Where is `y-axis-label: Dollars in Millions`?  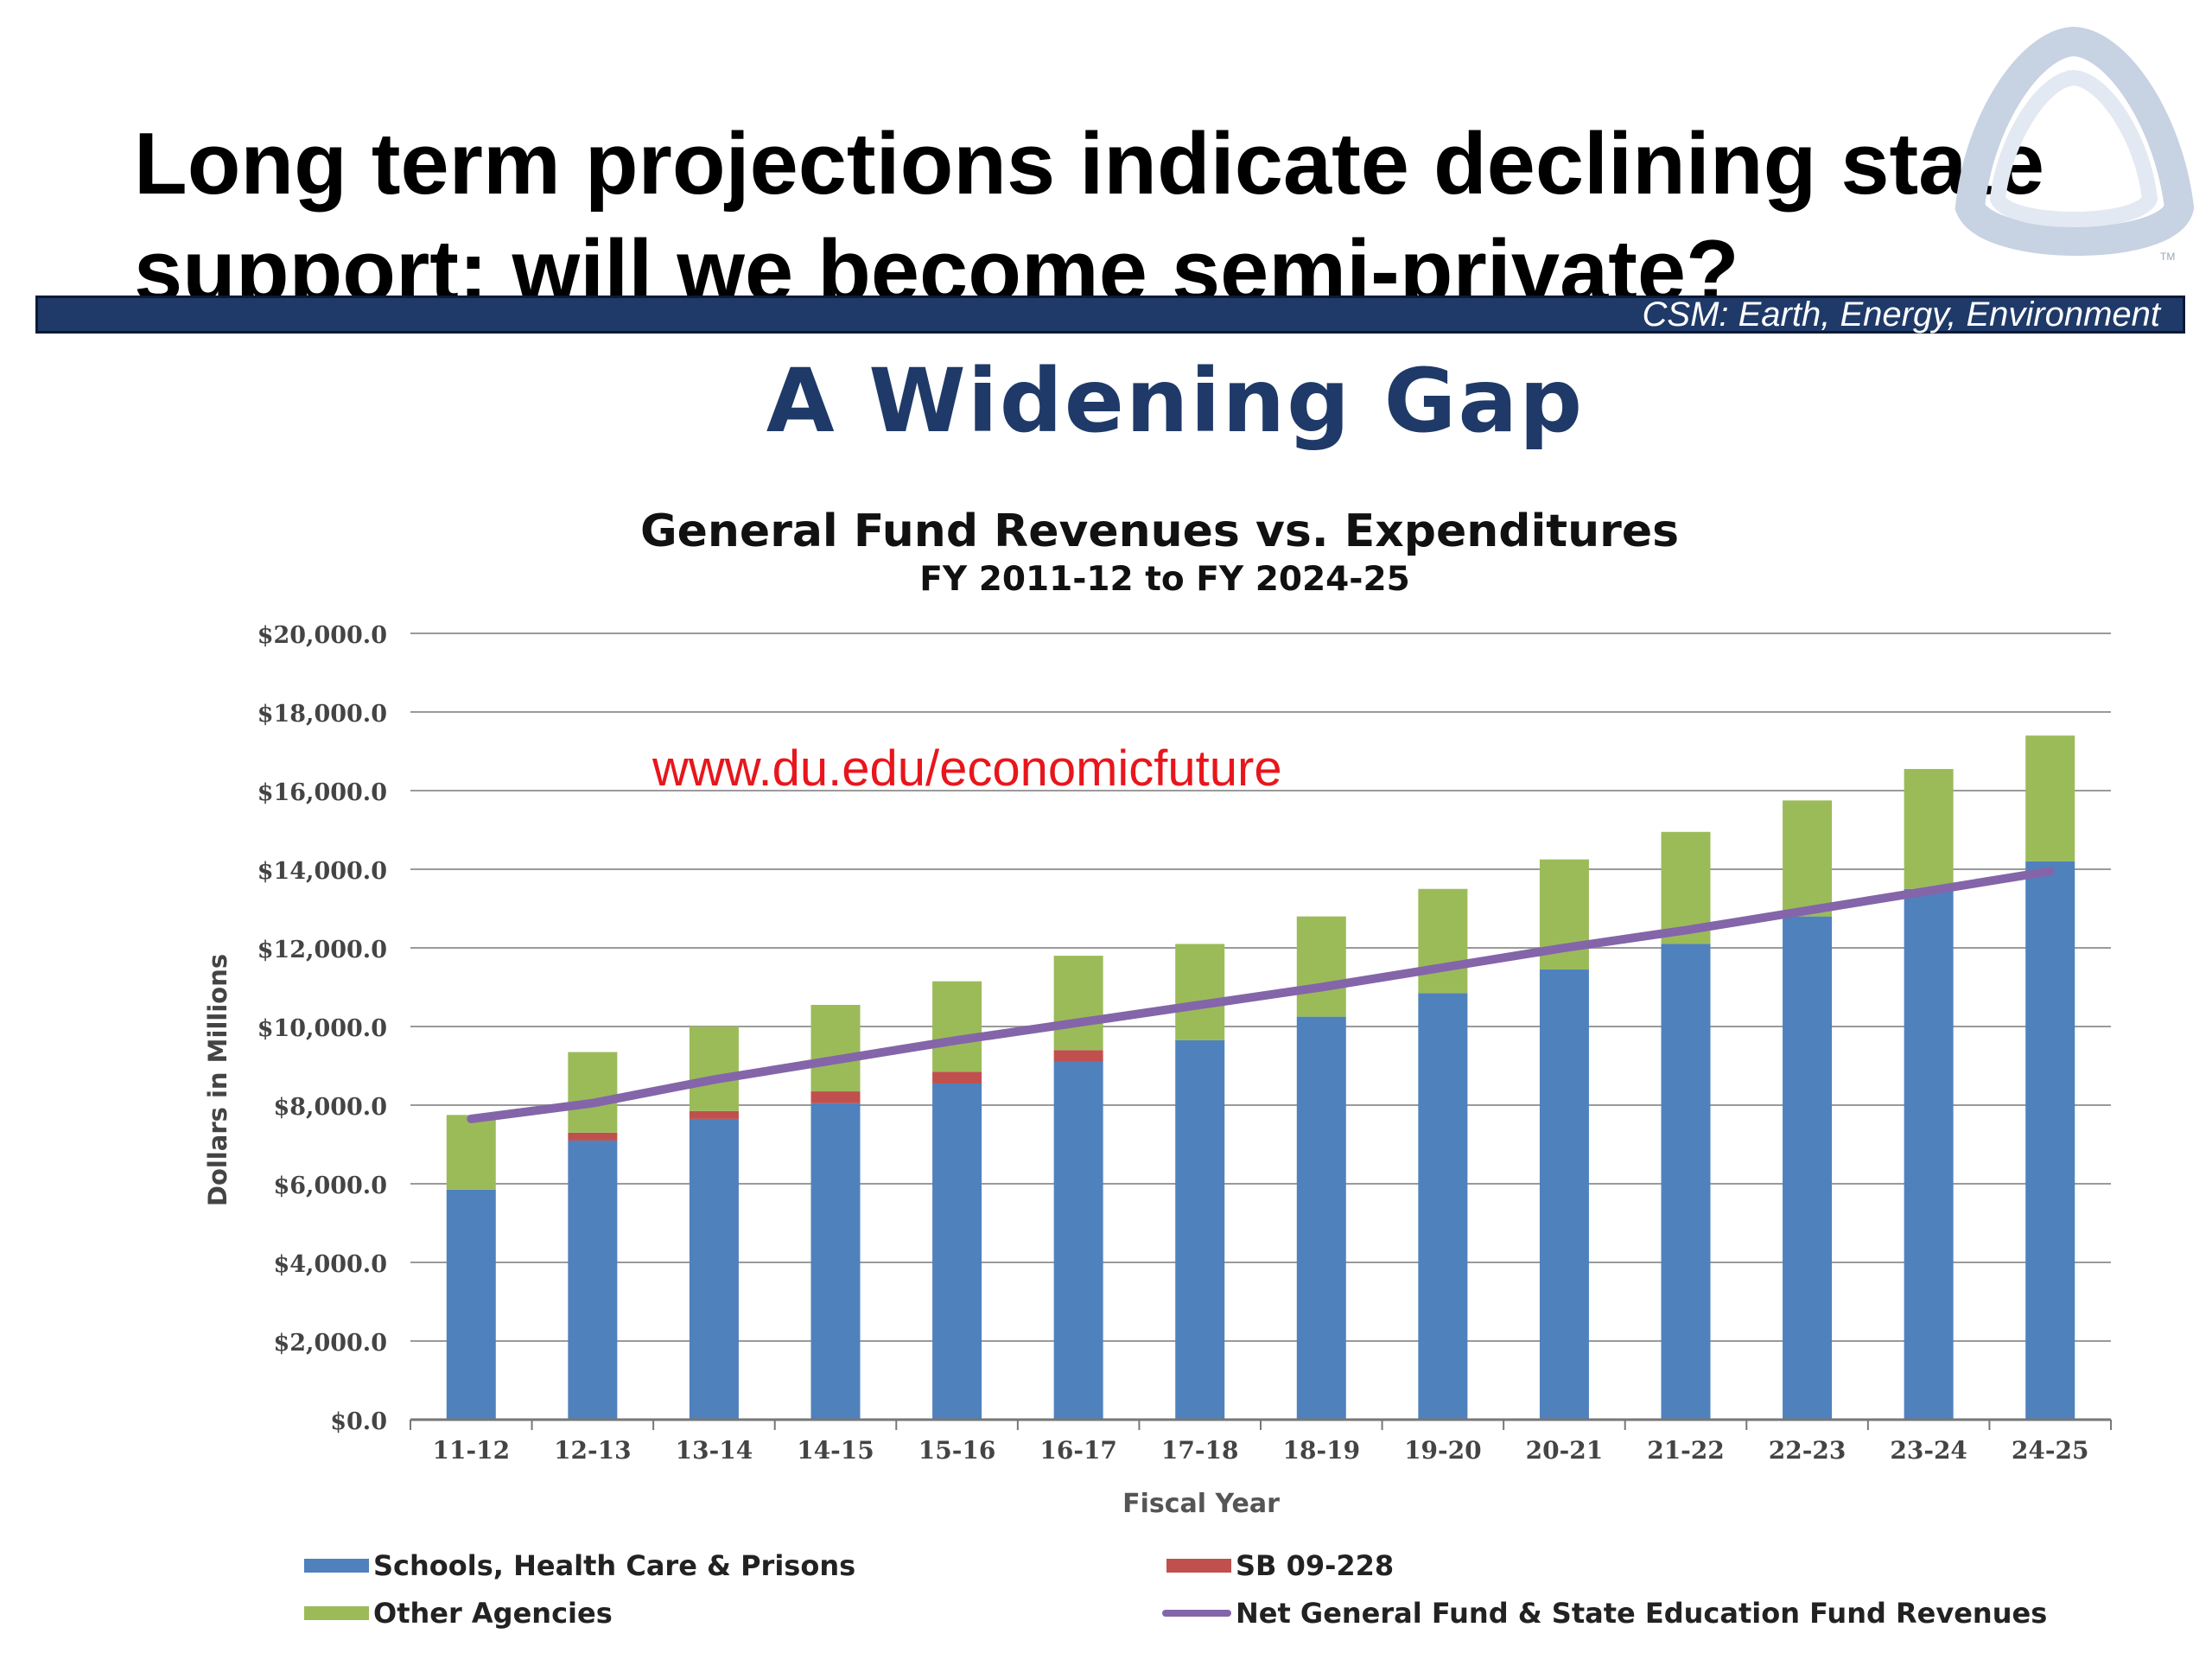
y-axis-label: Dollars in Millions is located at coordinates (217, 1080).